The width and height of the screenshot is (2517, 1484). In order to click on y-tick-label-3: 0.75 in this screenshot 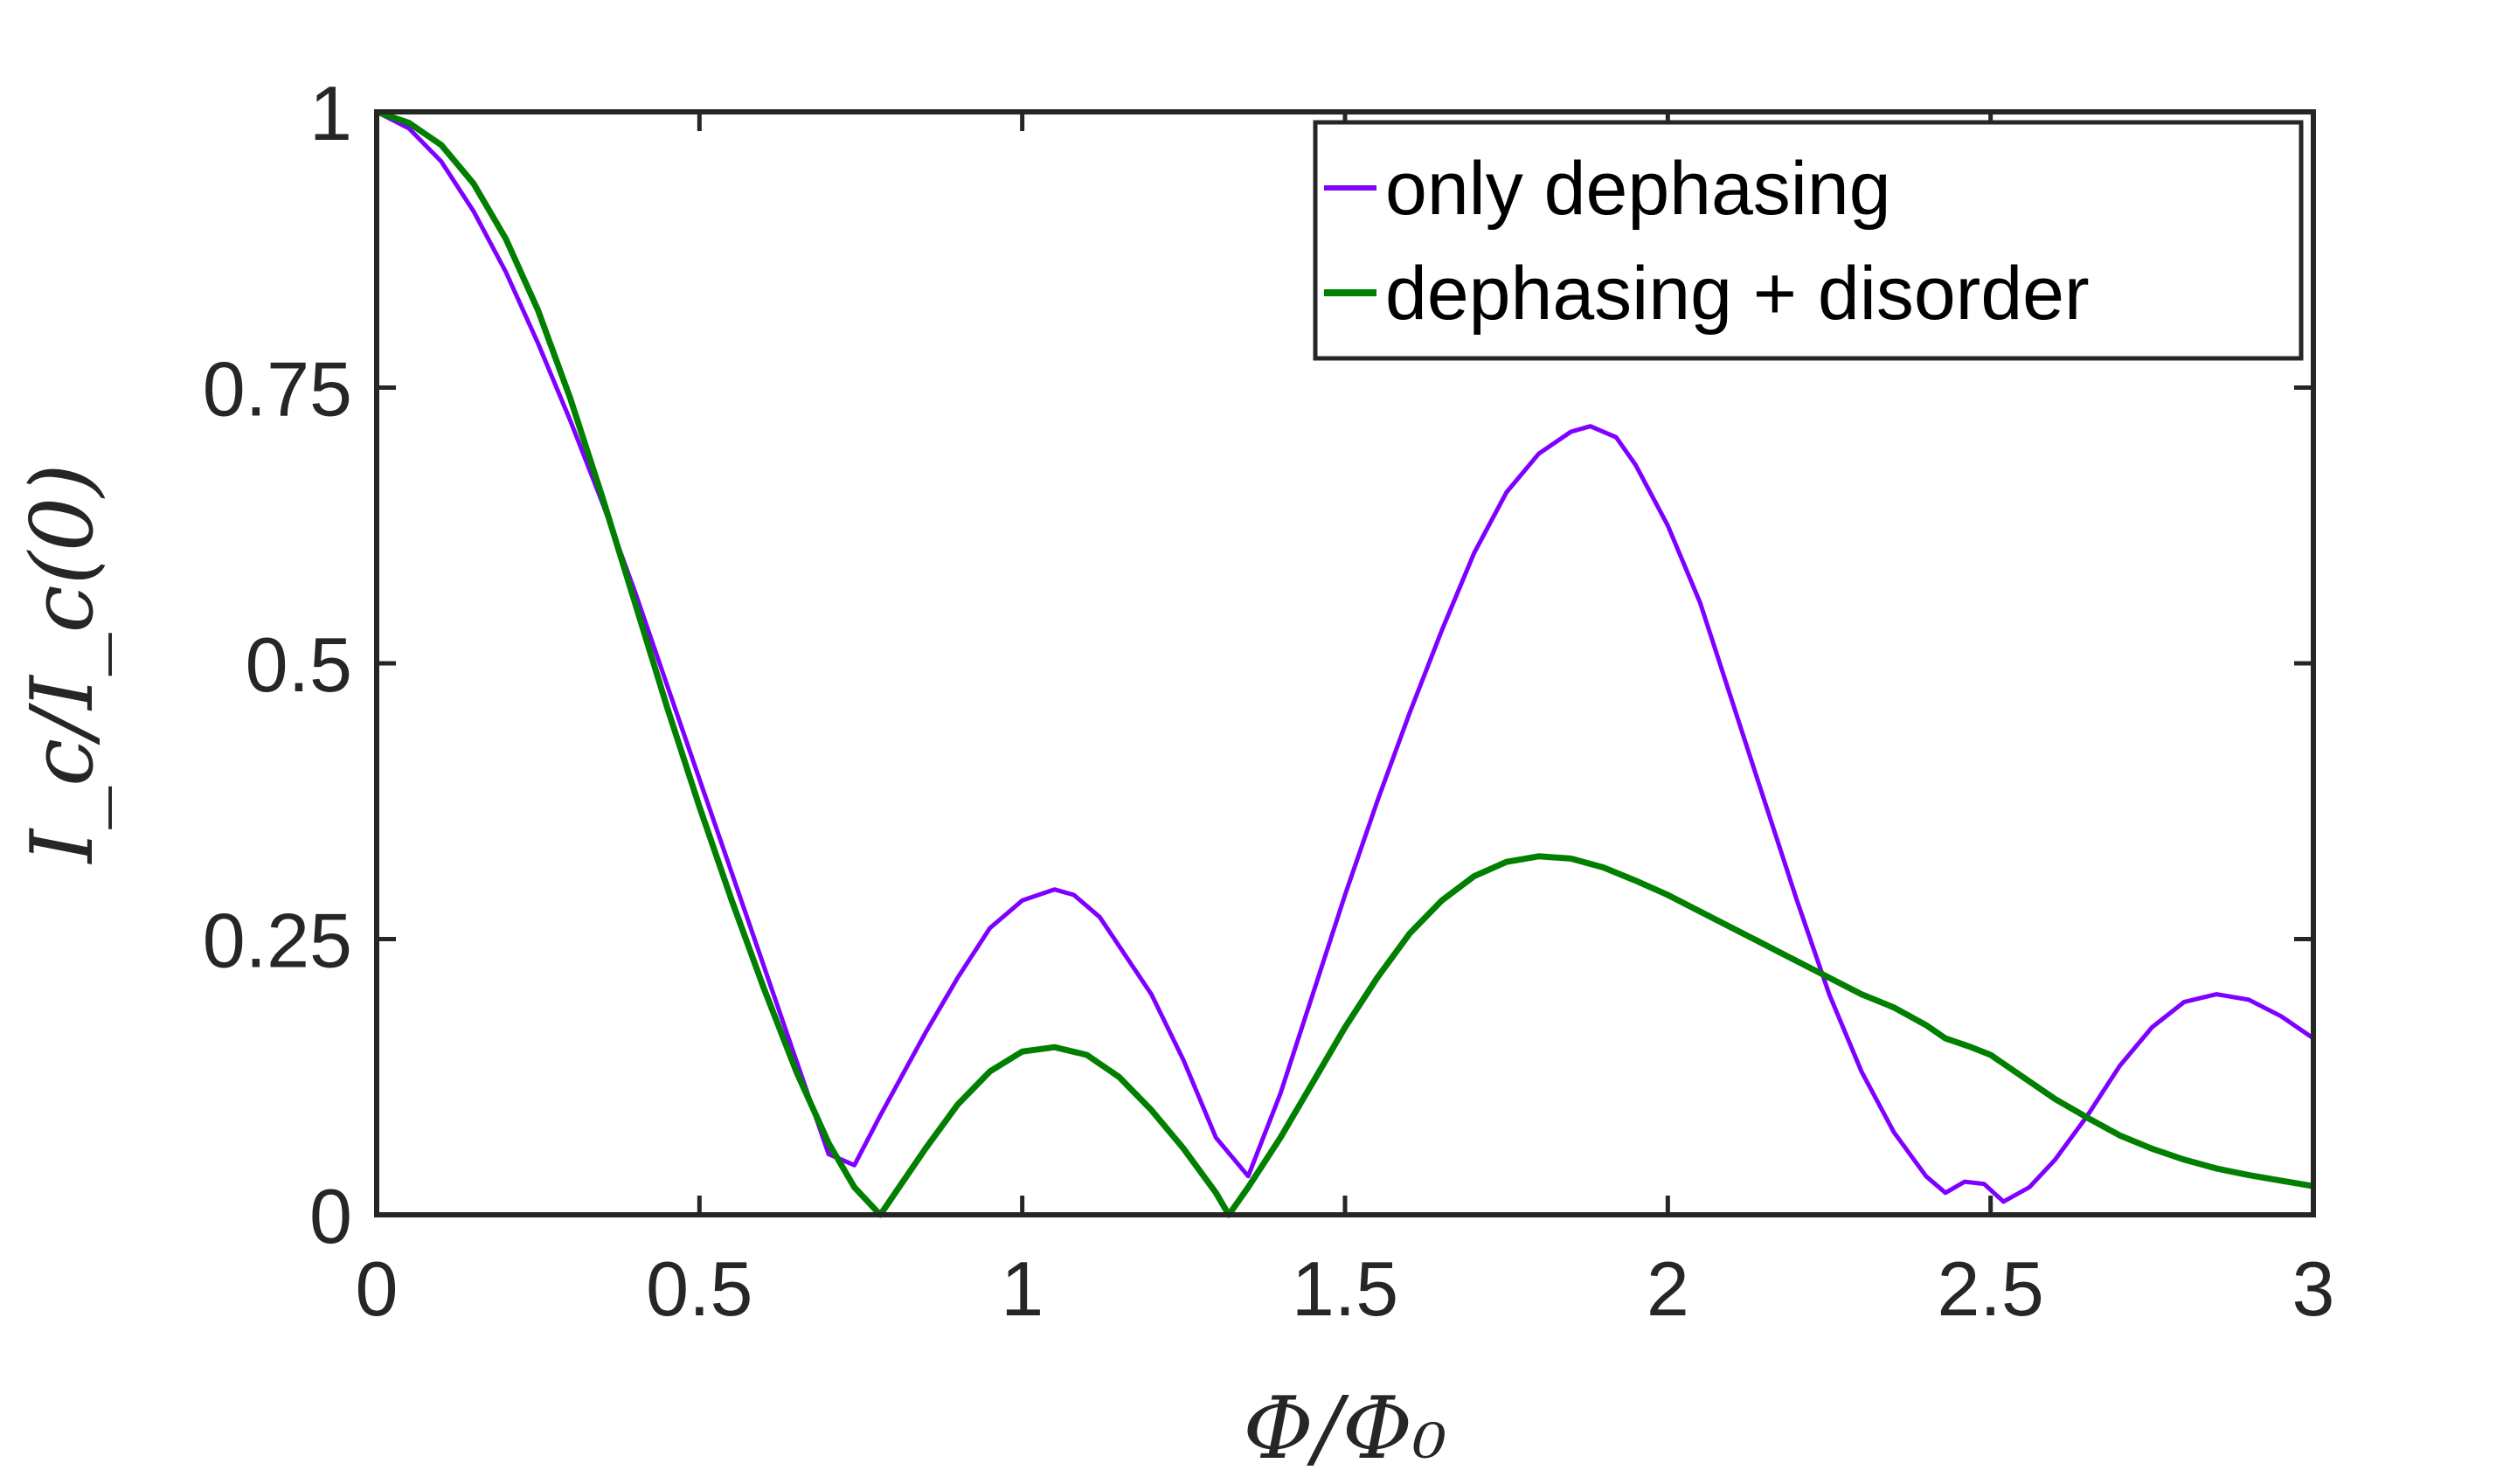, I will do `click(277, 389)`.